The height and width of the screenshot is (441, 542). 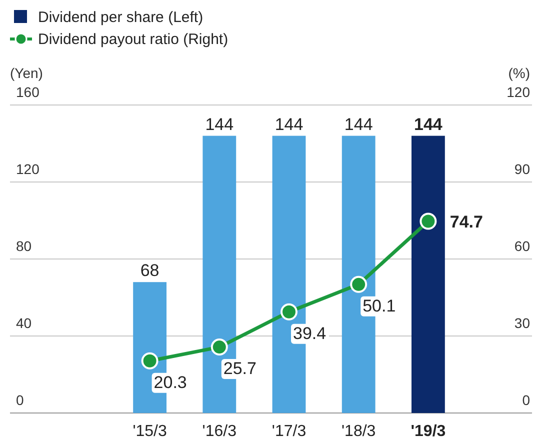 What do you see at coordinates (239, 368) in the screenshot?
I see `data-label: 25.7` at bounding box center [239, 368].